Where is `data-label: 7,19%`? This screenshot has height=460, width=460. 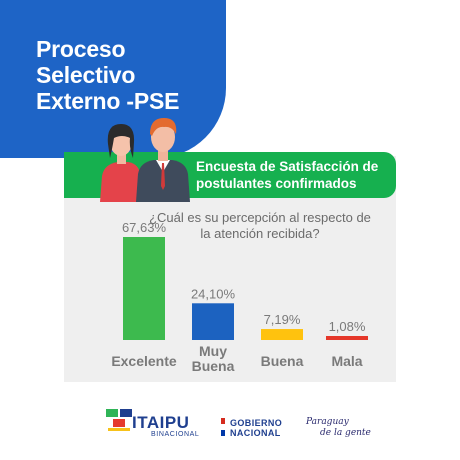 data-label: 7,19% is located at coordinates (282, 319).